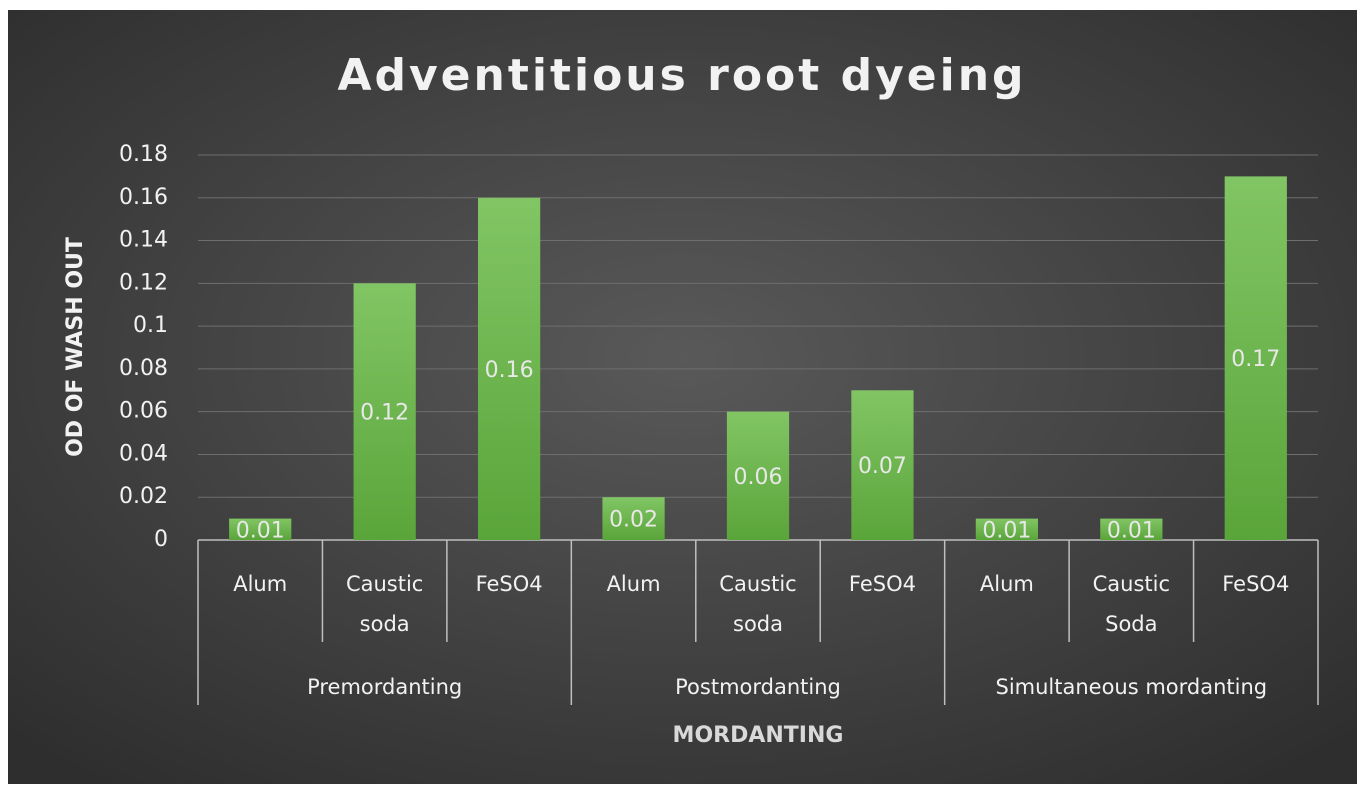 This screenshot has height=790, width=1363. I want to click on value-label: 0.17, so click(1255, 359).